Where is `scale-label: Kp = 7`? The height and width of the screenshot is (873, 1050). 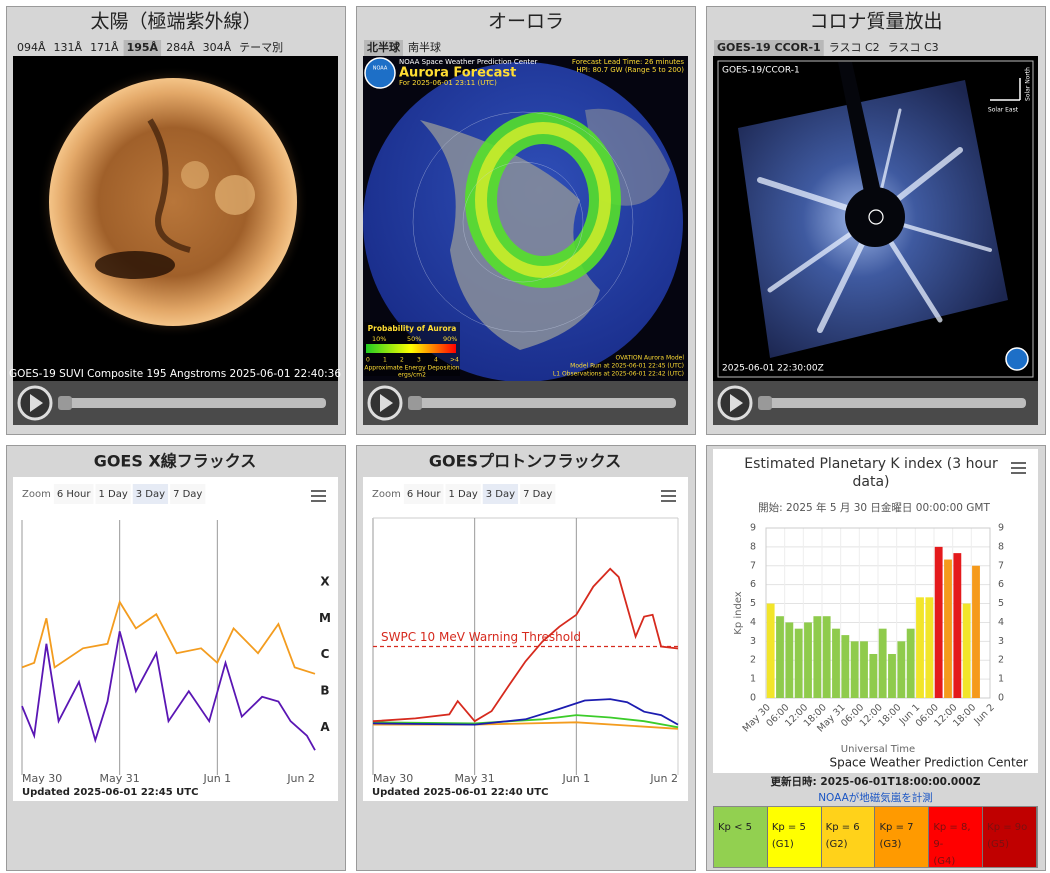
scale-label: Kp = 7 is located at coordinates (896, 827).